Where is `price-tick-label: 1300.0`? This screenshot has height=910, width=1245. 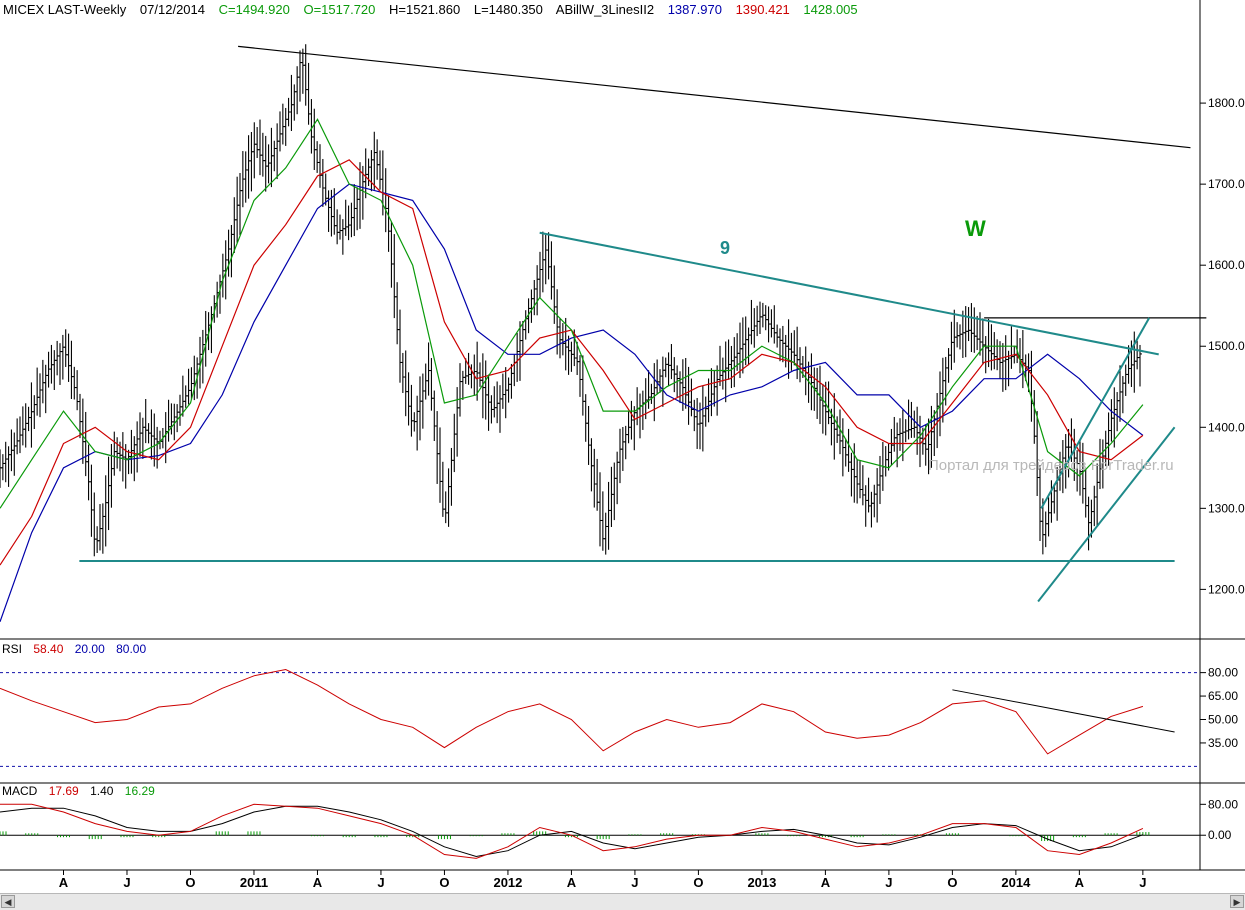
price-tick-label: 1300.0 is located at coordinates (1226, 508).